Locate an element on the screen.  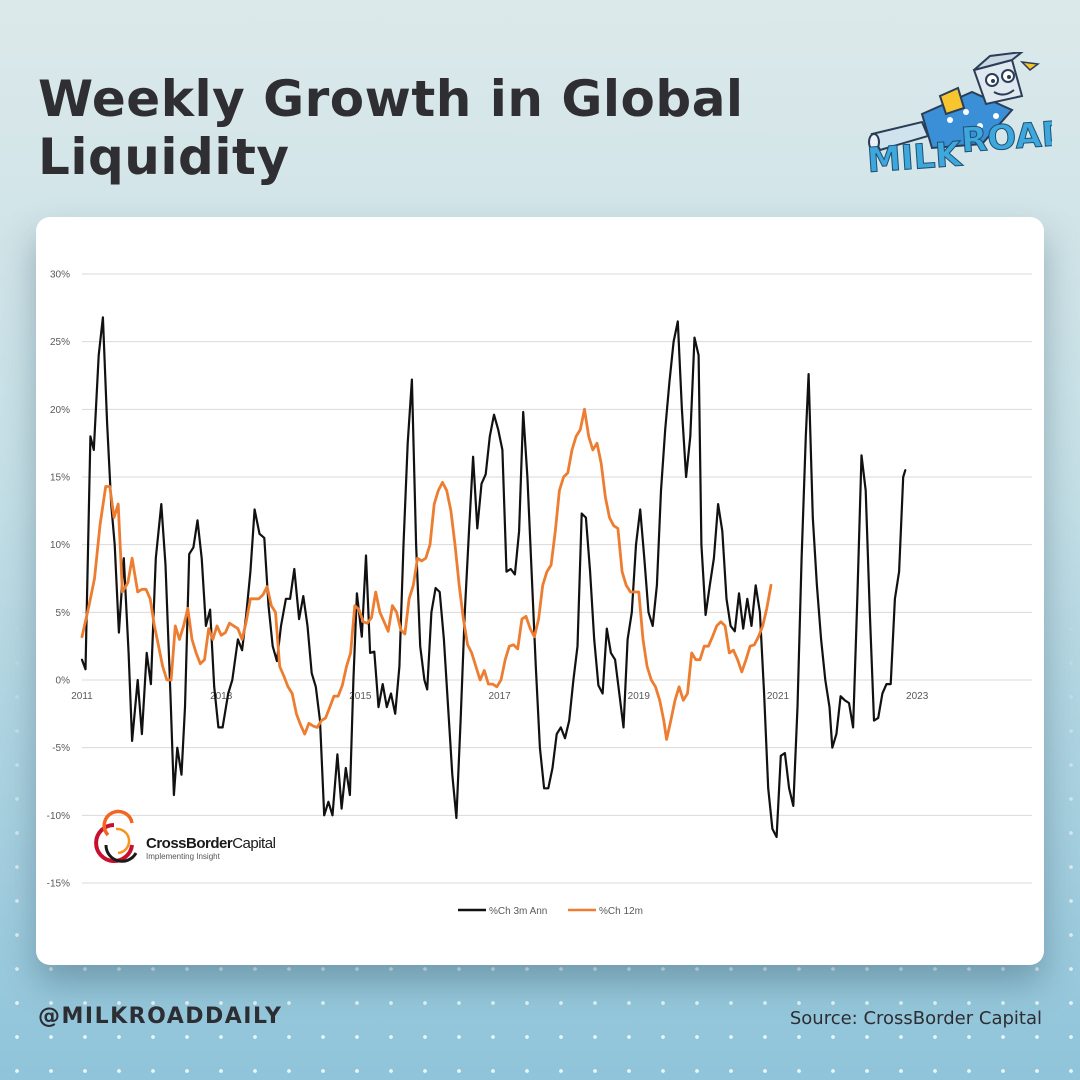
y-tick-label: -10% is located at coordinates (58, 816).